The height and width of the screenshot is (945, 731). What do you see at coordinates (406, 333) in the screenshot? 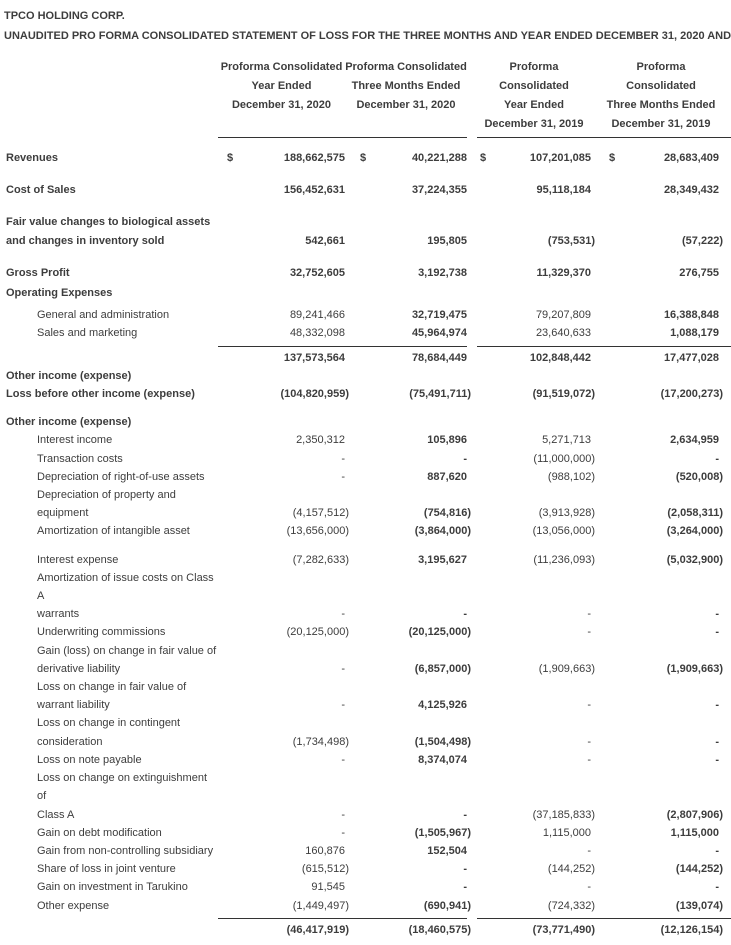
I see `cell-value: 45,964,974` at bounding box center [406, 333].